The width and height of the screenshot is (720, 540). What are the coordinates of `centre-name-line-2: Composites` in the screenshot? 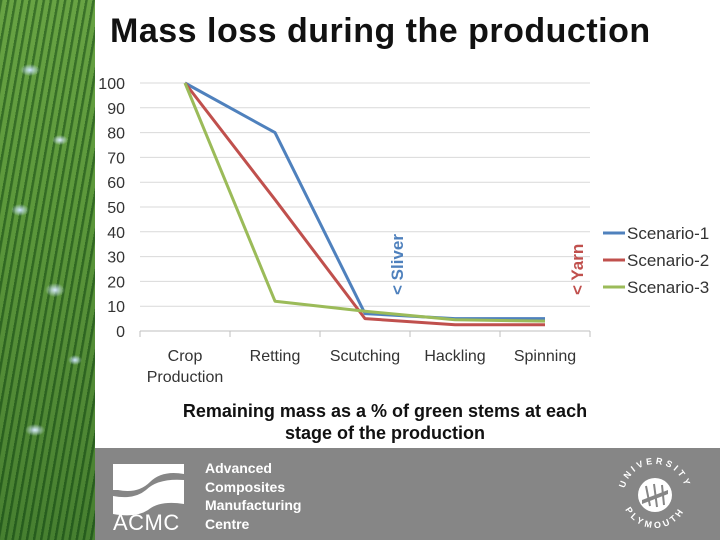 It's located at (245, 486).